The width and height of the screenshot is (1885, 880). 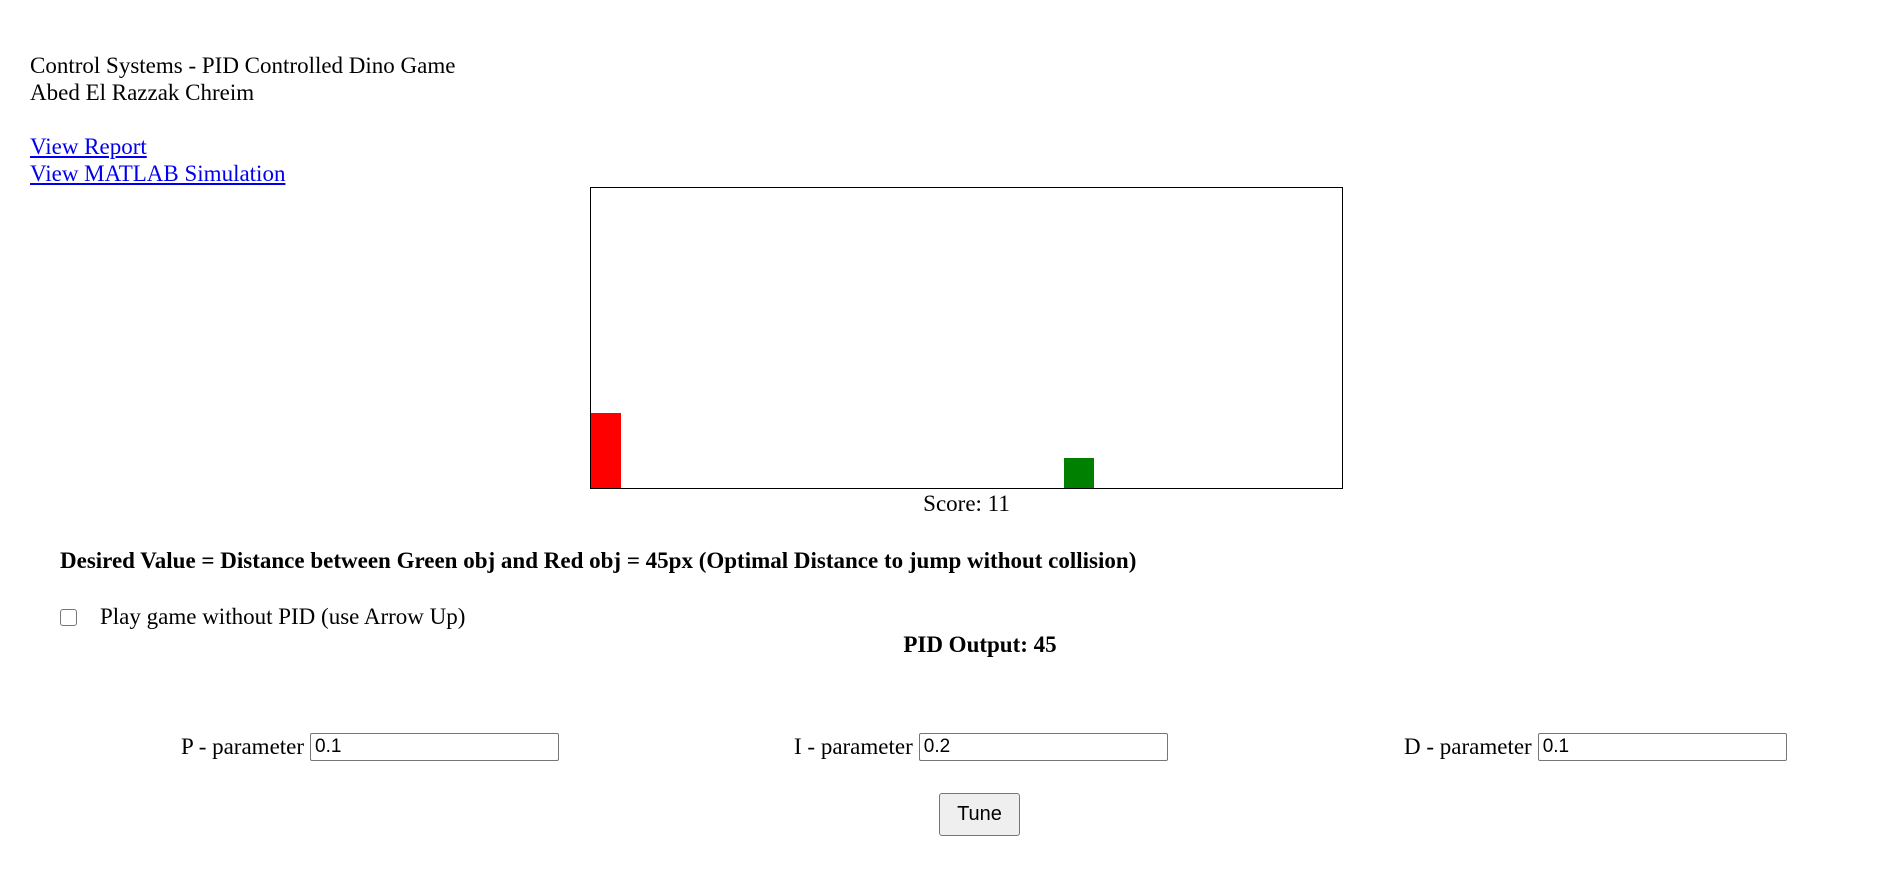 I want to click on p-parameter-label: P - parameter, so click(x=243, y=746).